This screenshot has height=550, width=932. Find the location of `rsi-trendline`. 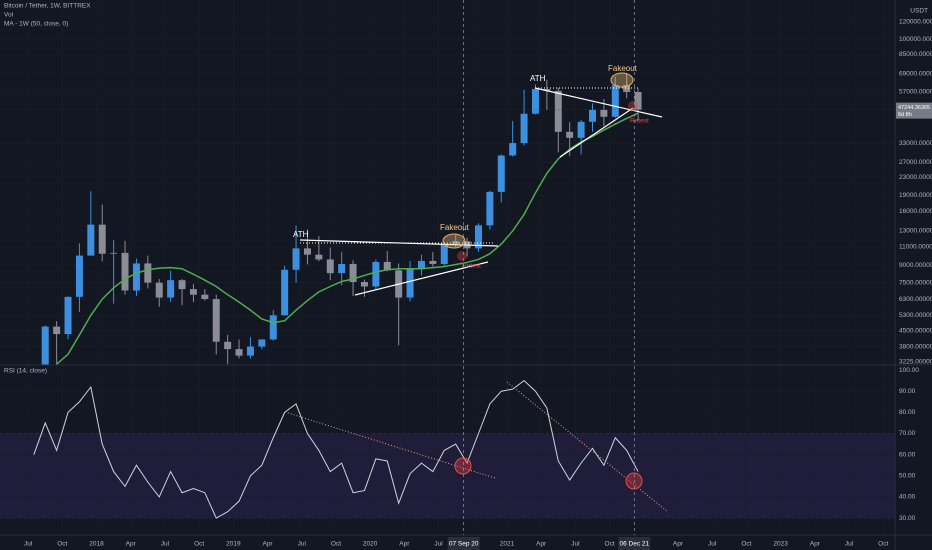

rsi-trendline is located at coordinates (390, 445).